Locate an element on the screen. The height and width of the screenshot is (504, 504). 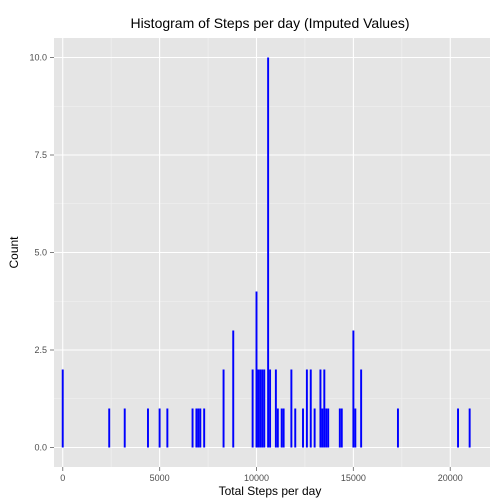
x-axis-ticks: 0 5000 10000 15000 20000 is located at coordinates (261, 475).